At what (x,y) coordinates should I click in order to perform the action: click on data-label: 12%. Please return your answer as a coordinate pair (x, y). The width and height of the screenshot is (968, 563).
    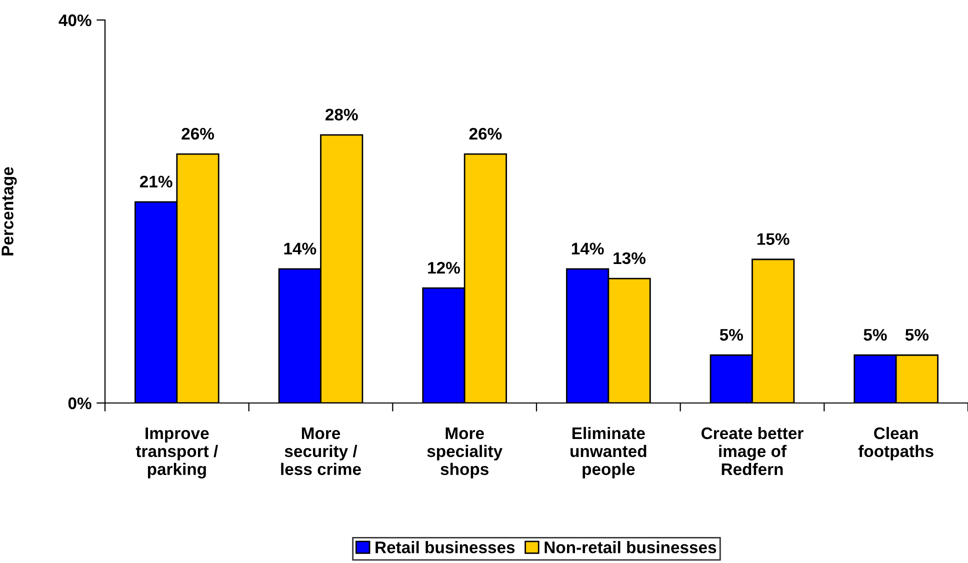
    Looking at the image, I should click on (444, 268).